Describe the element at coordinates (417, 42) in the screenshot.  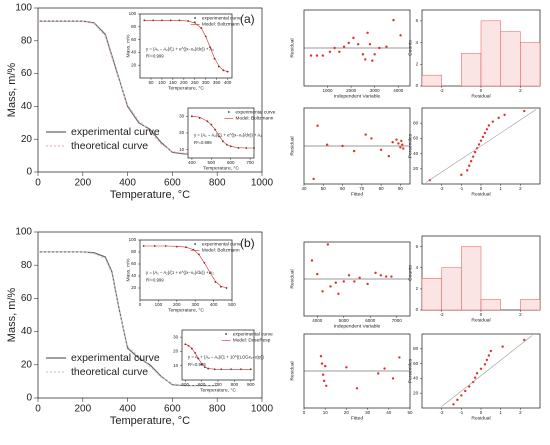
I see `y-tick-label: 4` at that location.